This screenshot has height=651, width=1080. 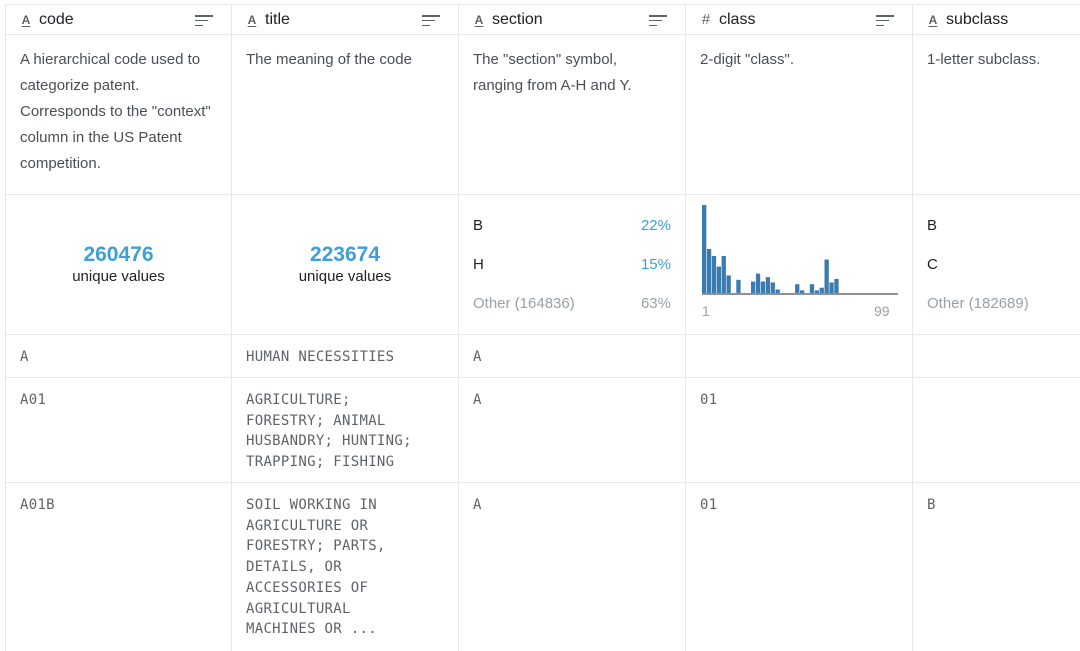 I want to click on column-name: code, so click(x=56, y=19).